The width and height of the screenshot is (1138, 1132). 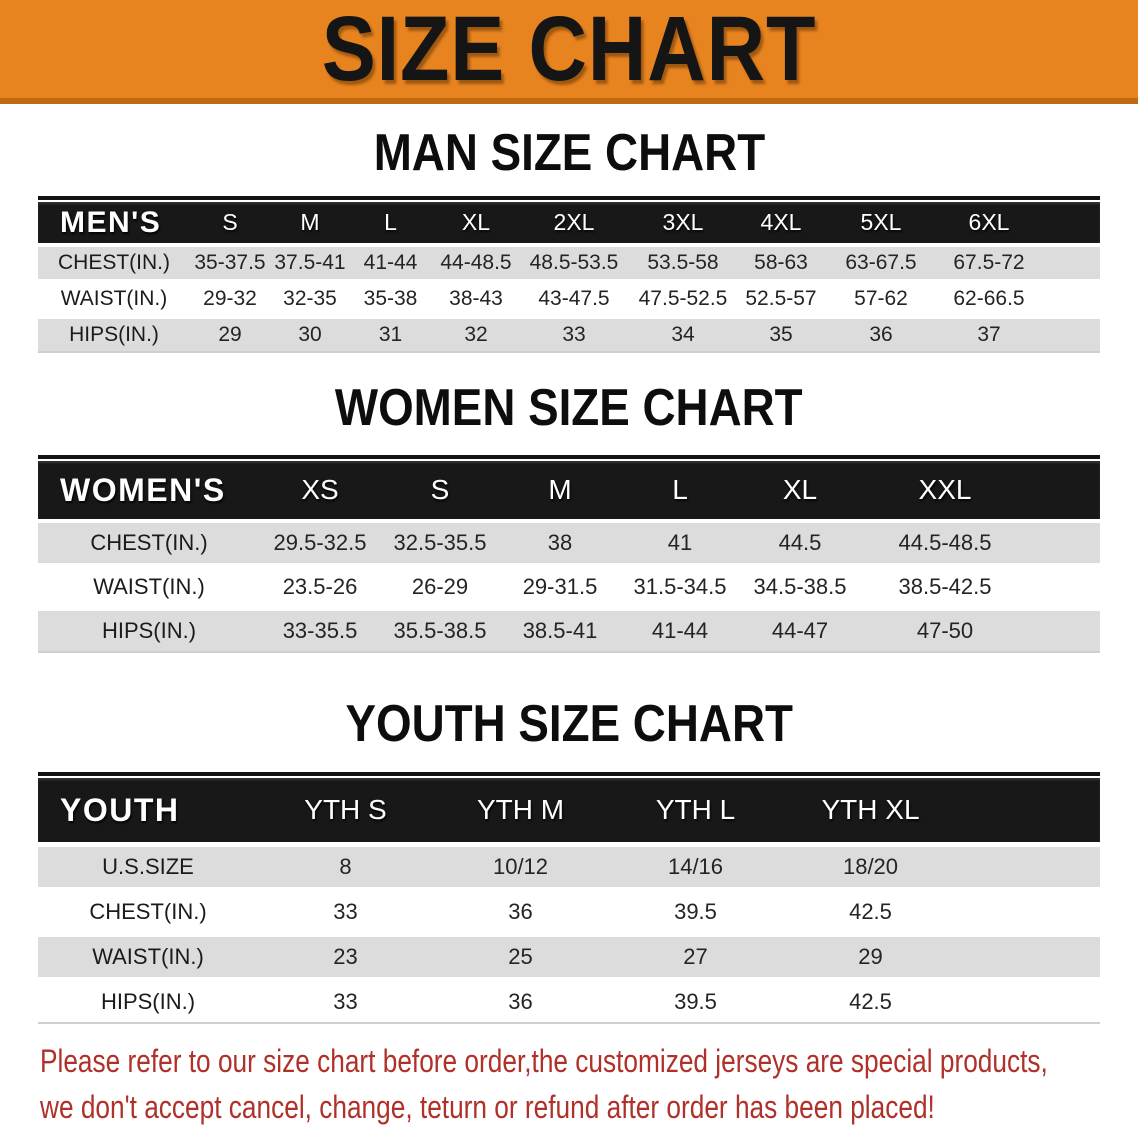 I want to click on size-column-header: 5XL, so click(x=881, y=222).